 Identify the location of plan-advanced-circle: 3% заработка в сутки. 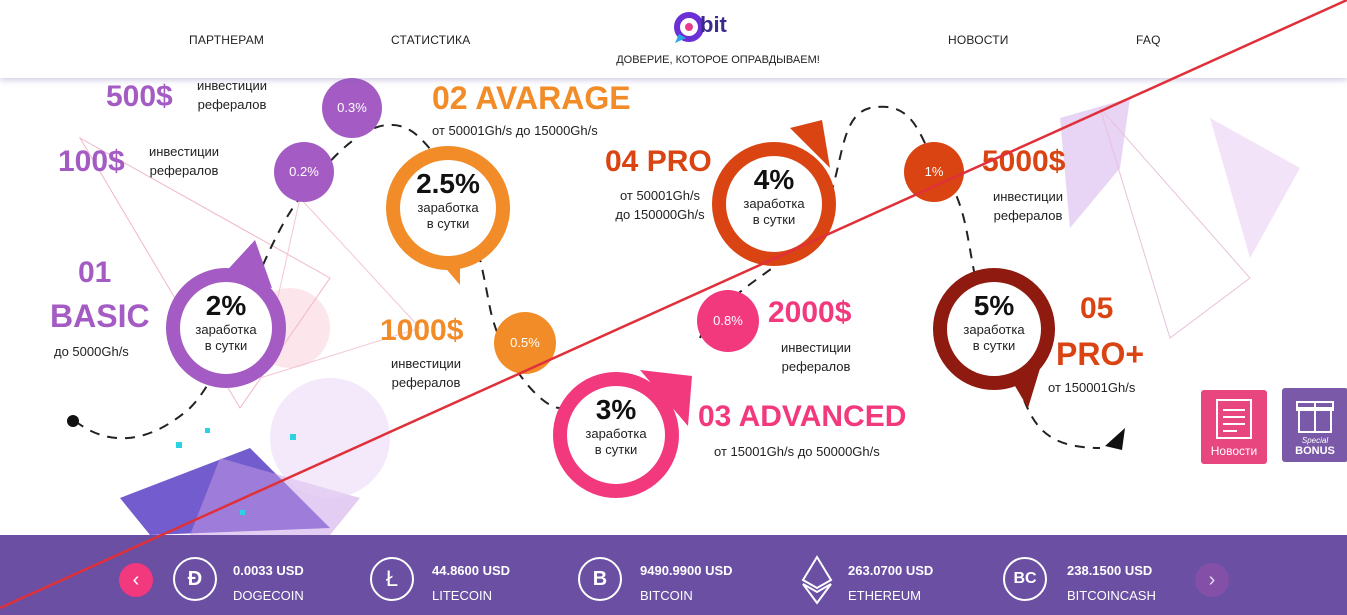
(616, 435).